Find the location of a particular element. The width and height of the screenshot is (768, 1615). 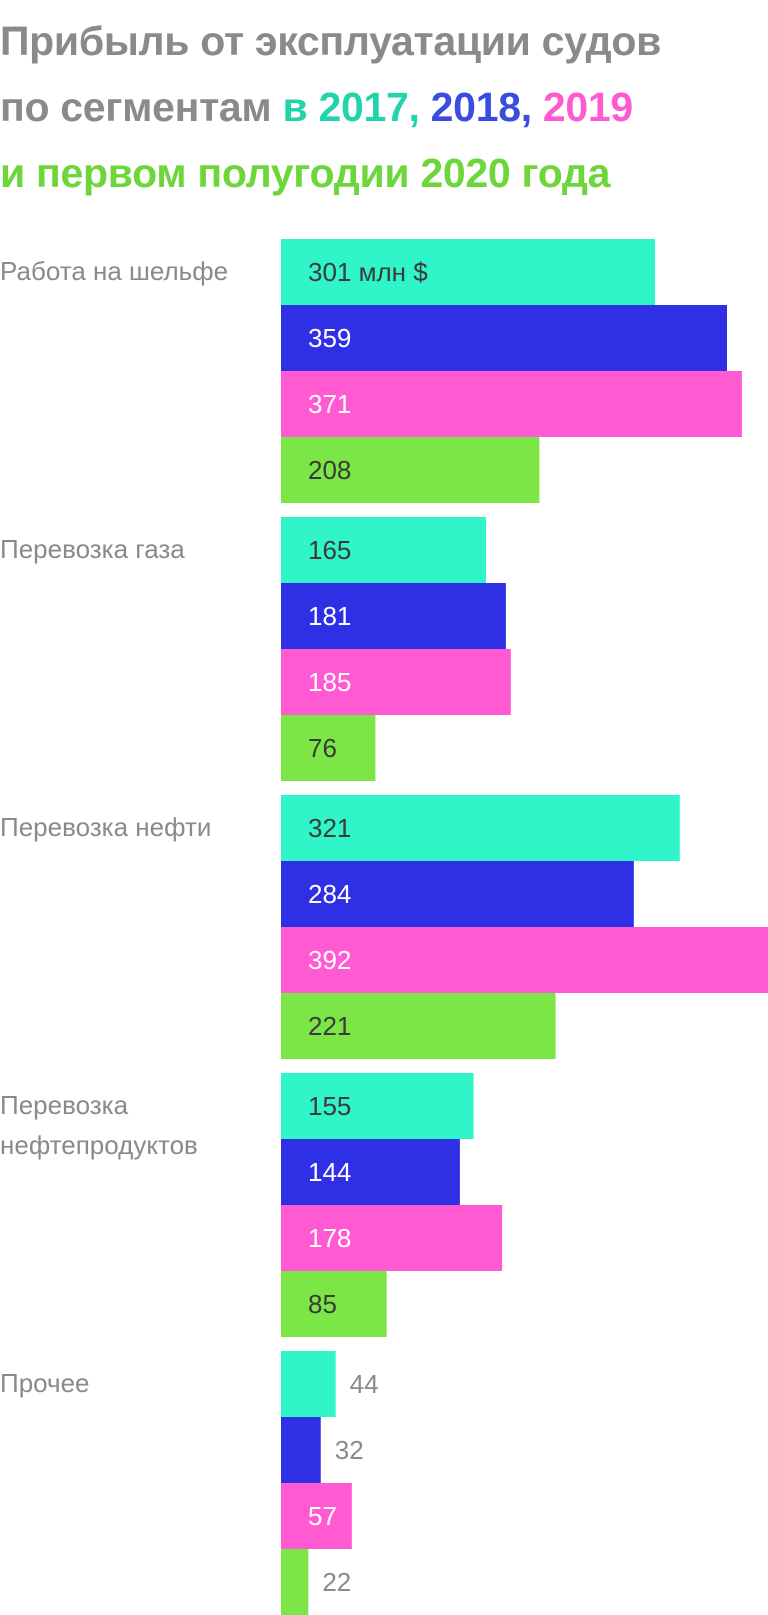

data-label: 301 млн $ is located at coordinates (368, 272).